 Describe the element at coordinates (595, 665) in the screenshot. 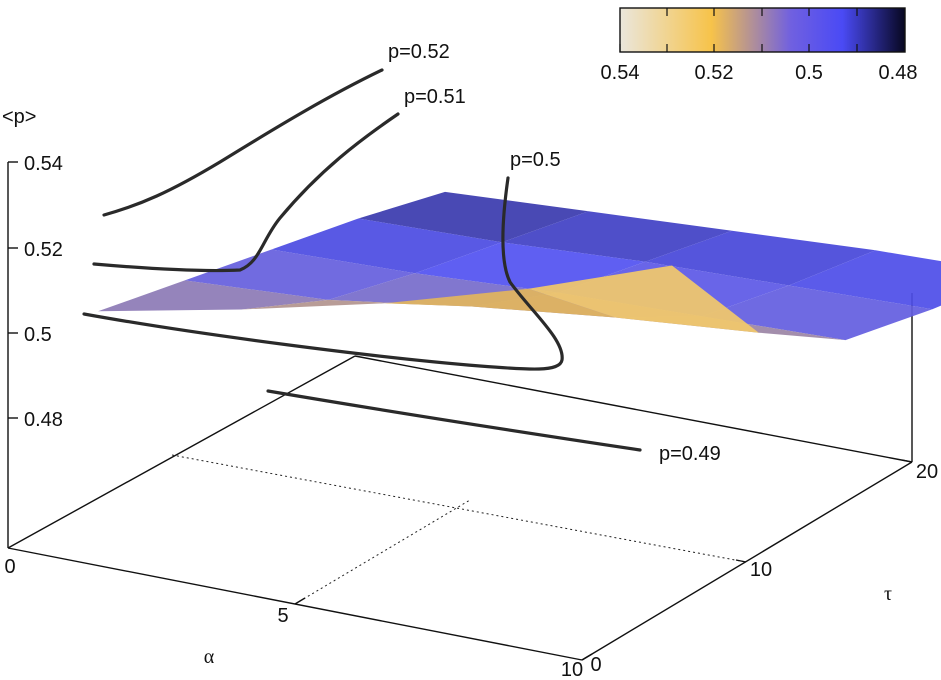

I see `y-tick-label: 0` at that location.